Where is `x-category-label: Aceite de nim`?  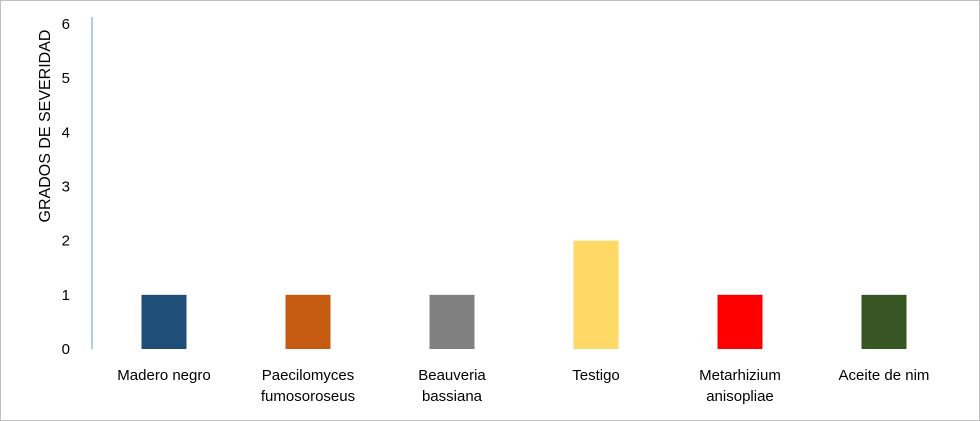
x-category-label: Aceite de nim is located at coordinates (884, 375).